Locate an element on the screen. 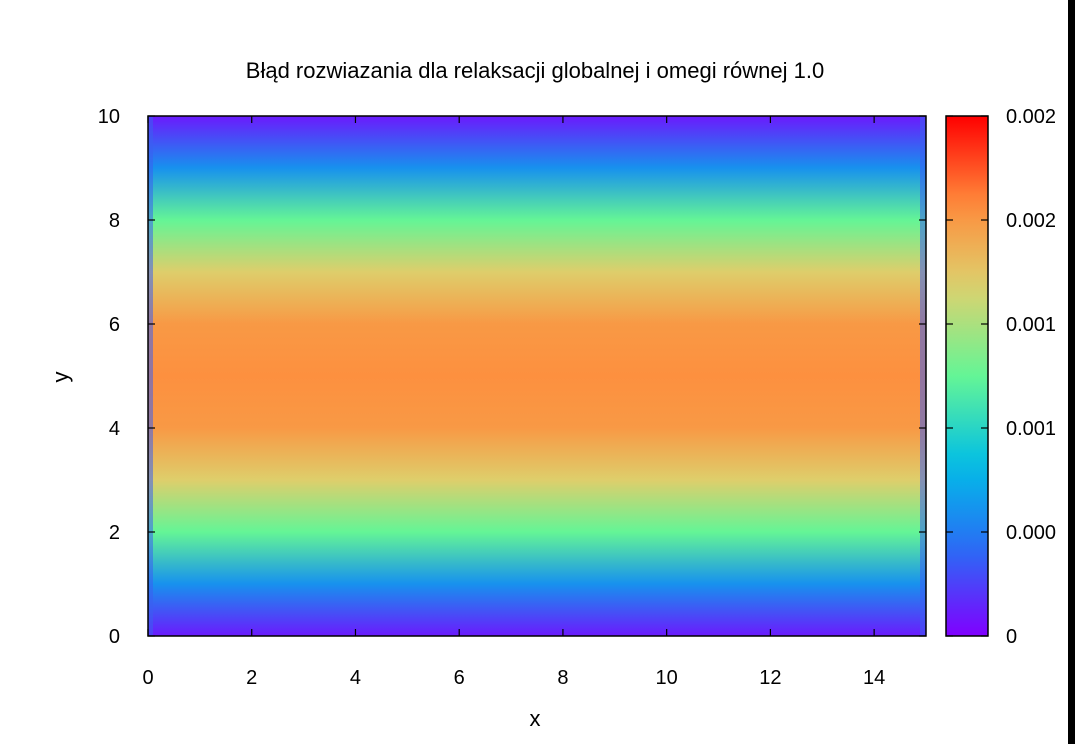  window-edge is located at coordinates (1071, 372).